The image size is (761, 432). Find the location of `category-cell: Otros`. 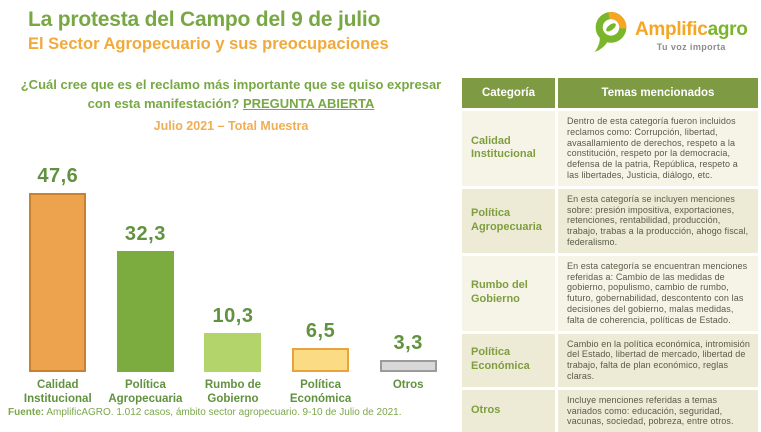

category-cell: Otros is located at coordinates (508, 410).